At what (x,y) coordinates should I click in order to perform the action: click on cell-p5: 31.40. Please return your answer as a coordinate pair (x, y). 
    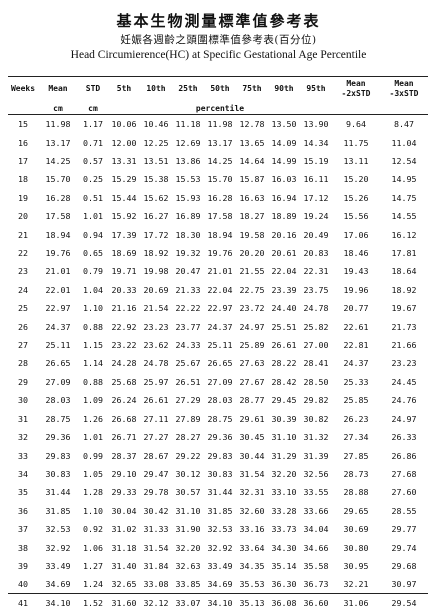
    Looking at the image, I should click on (124, 565).